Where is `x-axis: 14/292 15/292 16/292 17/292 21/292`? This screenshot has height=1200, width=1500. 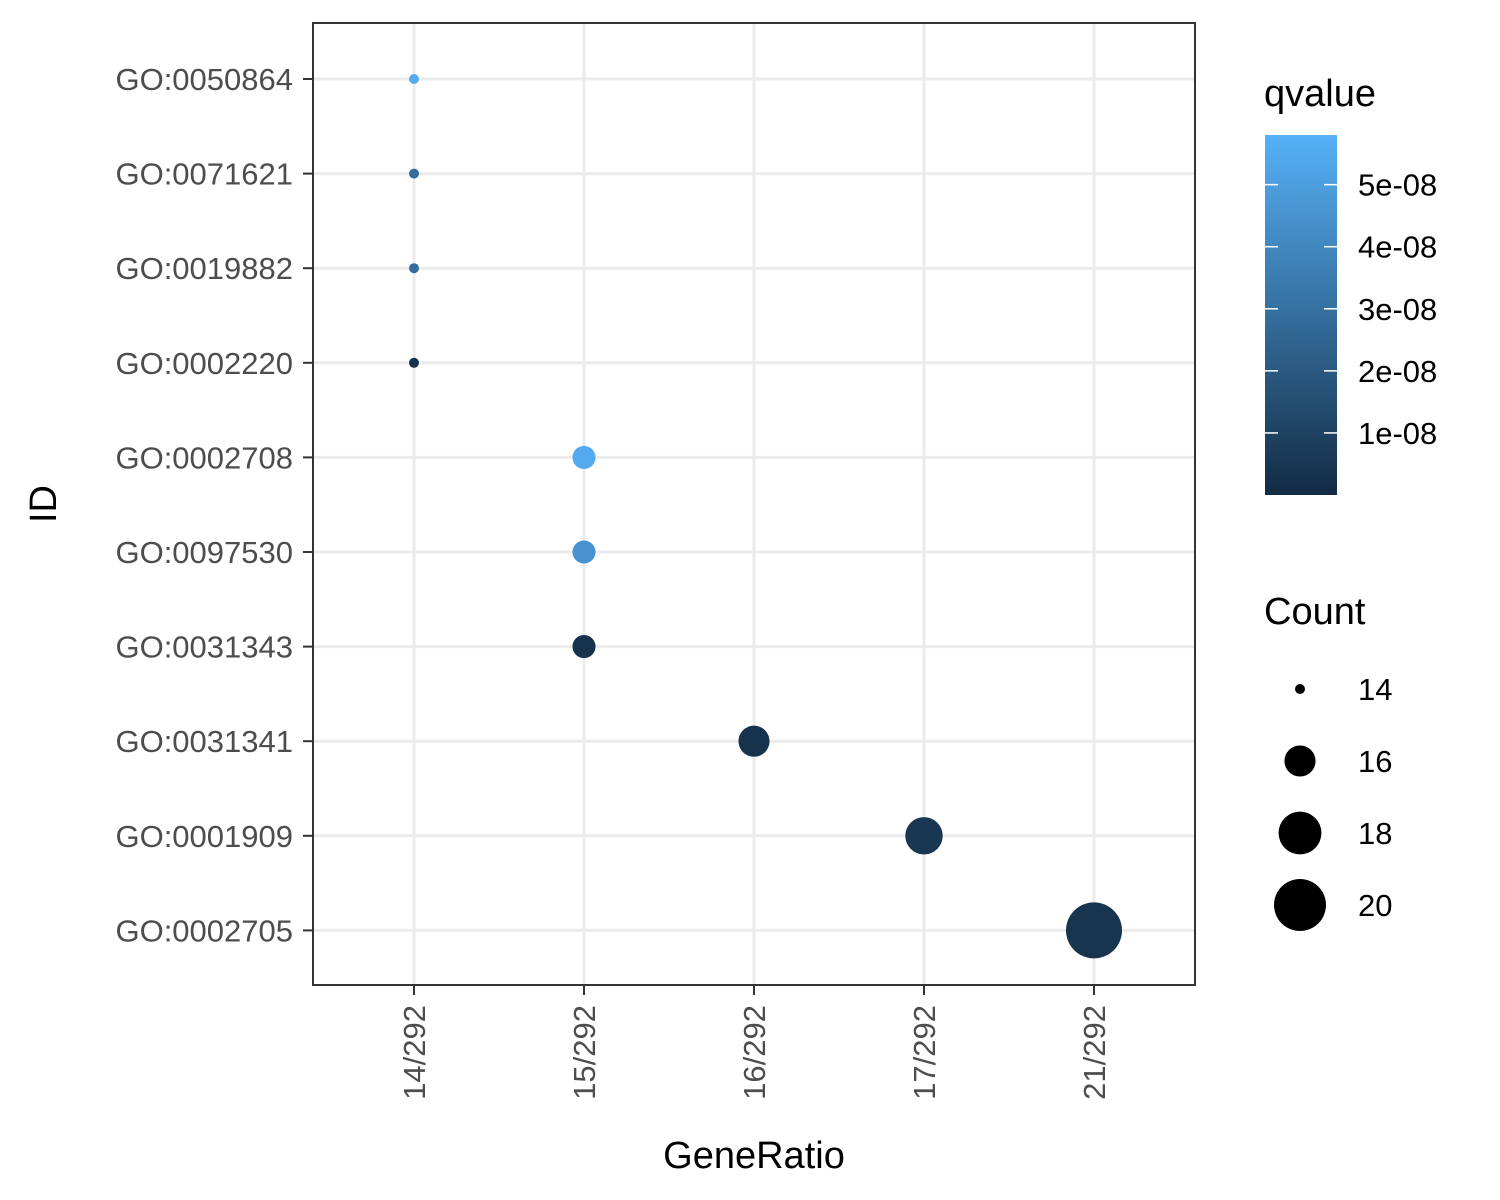 x-axis: 14/292 15/292 16/292 17/292 21/292 is located at coordinates (754, 1042).